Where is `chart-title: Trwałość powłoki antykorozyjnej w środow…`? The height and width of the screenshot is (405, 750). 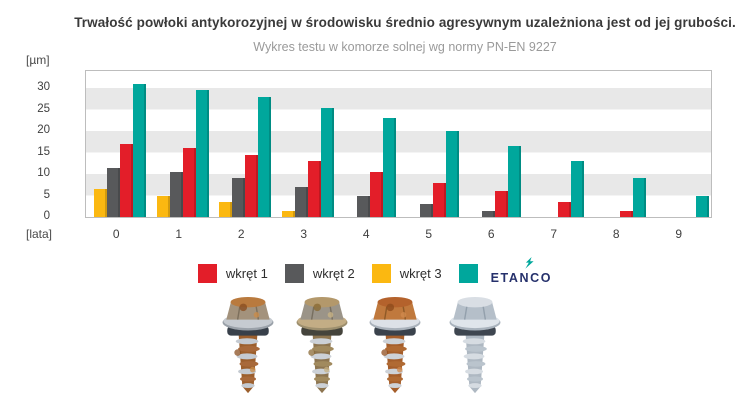
chart-title: Trwałość powłoki antykorozyjnej w środow… is located at coordinates (405, 22).